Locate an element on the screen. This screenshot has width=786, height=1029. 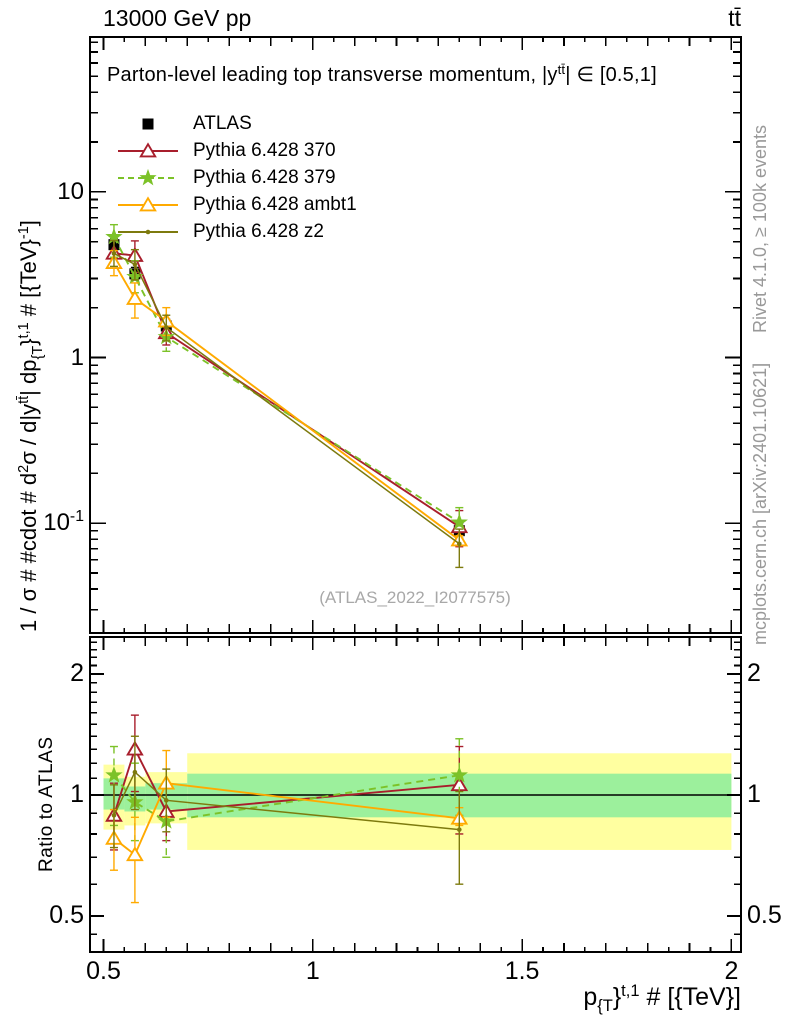
x-axis-label: p{T}t,1 # [{TeV}] is located at coordinates (662, 998).